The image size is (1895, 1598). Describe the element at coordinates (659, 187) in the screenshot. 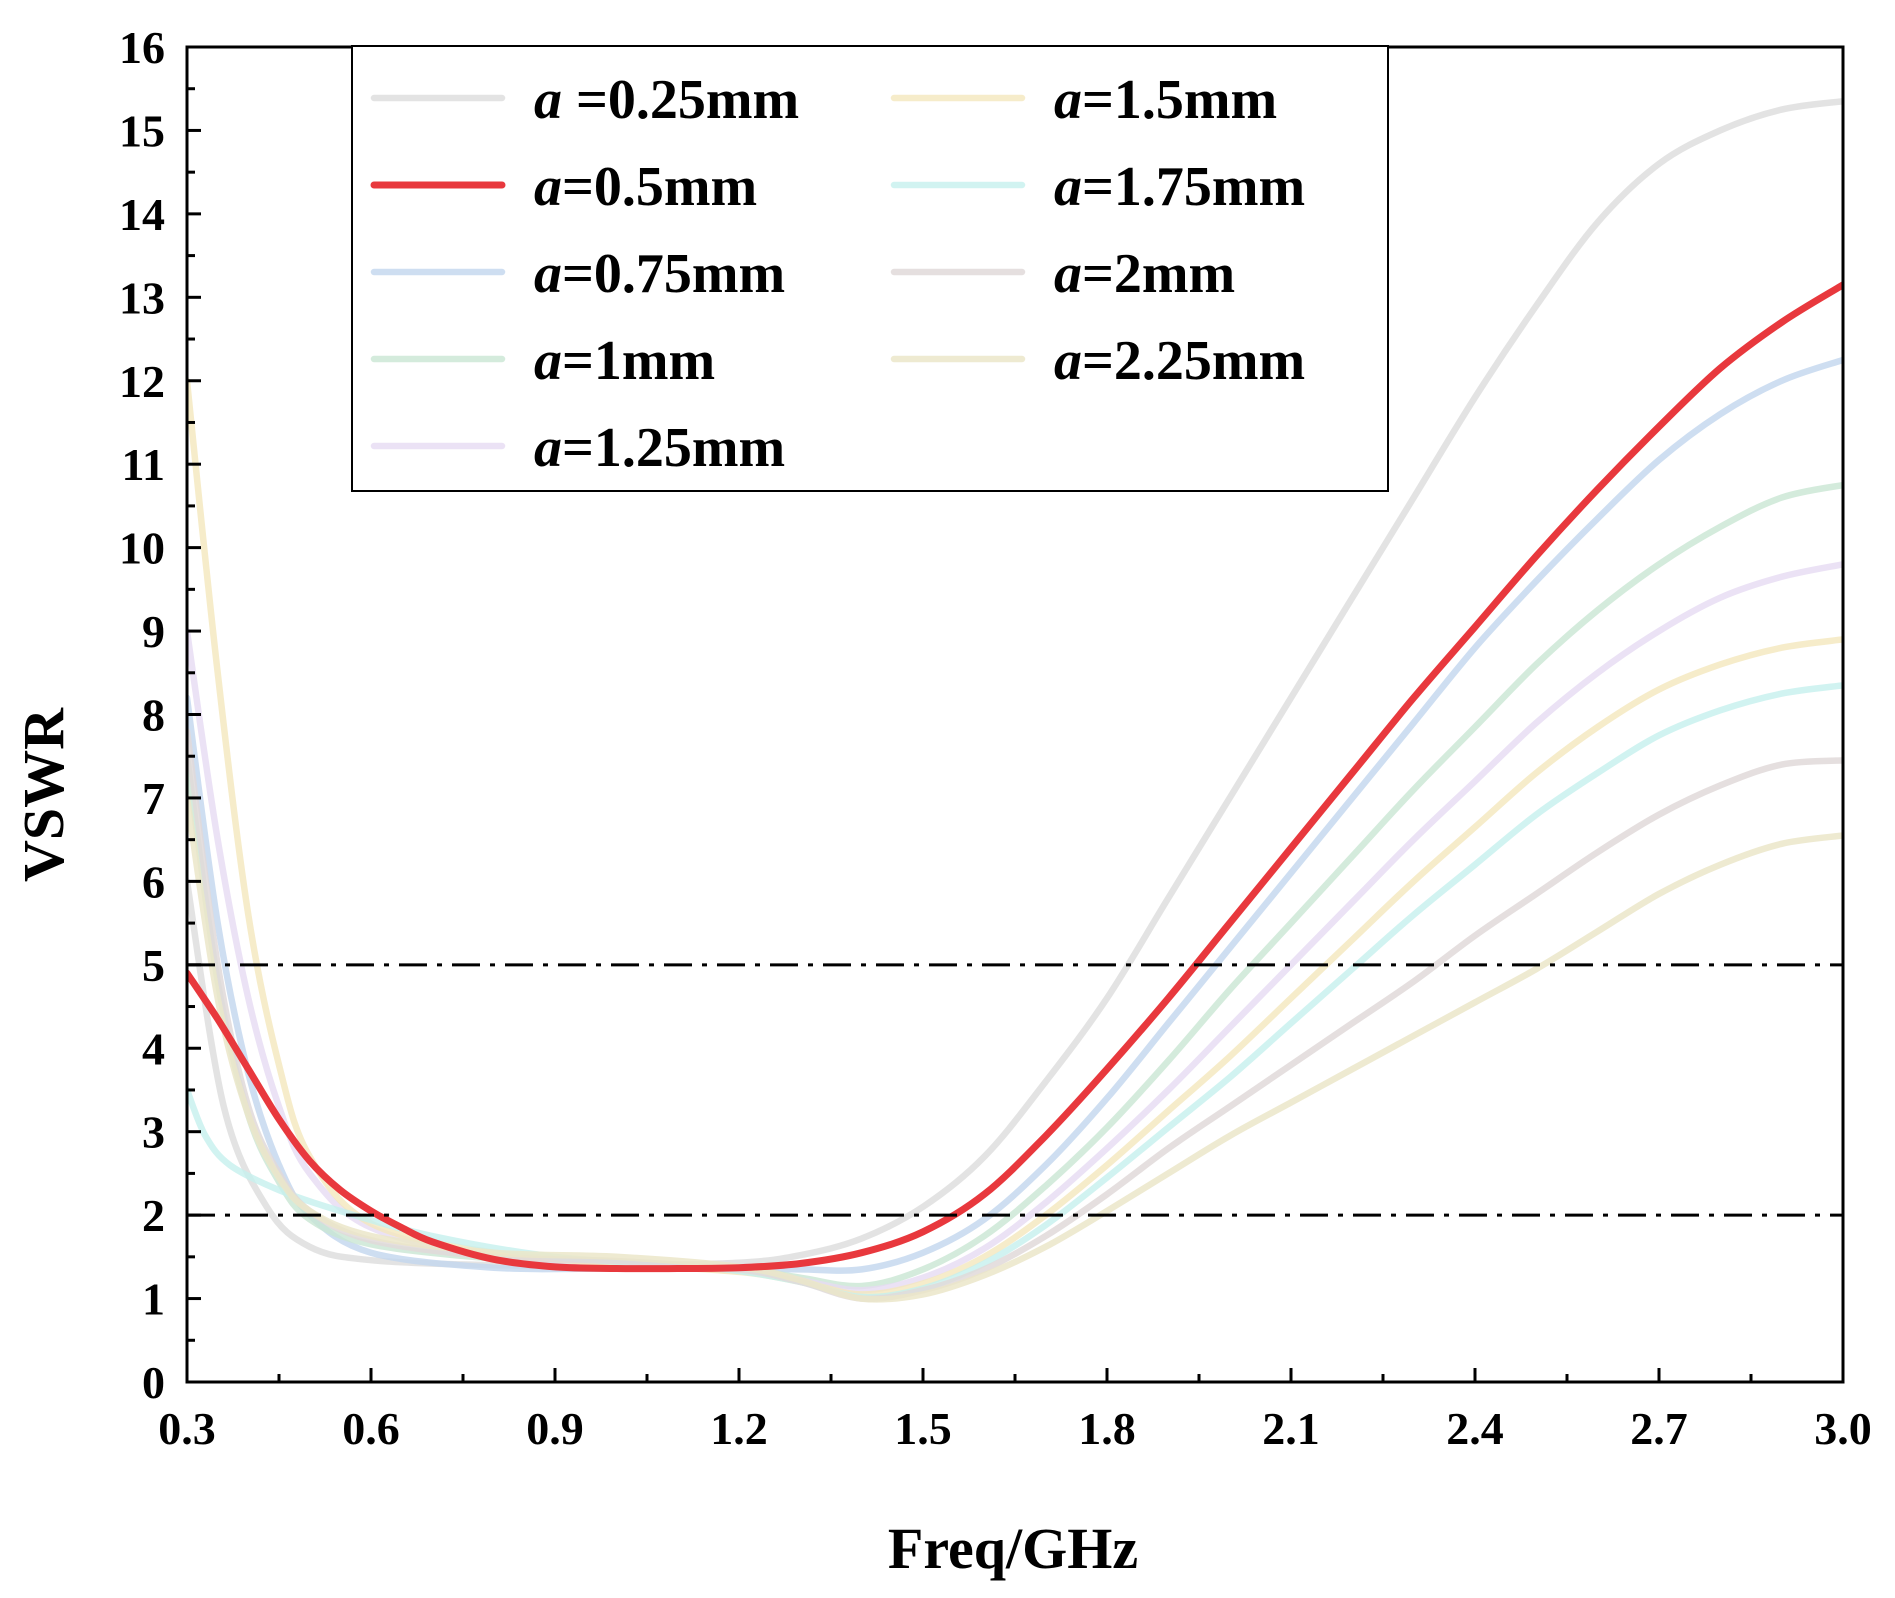

I see `legend-label-value: =0.5mm` at that location.